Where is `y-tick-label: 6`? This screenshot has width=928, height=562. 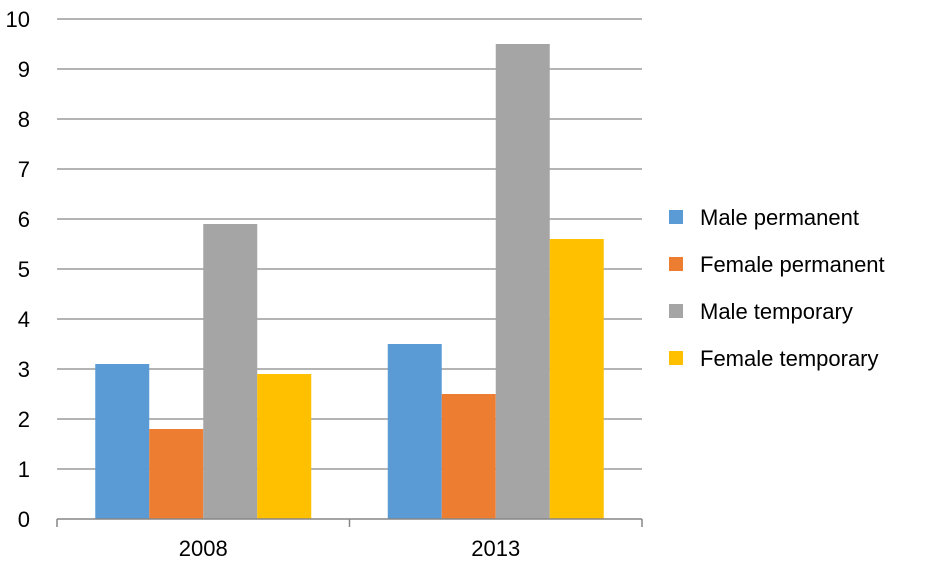 y-tick-label: 6 is located at coordinates (24, 219).